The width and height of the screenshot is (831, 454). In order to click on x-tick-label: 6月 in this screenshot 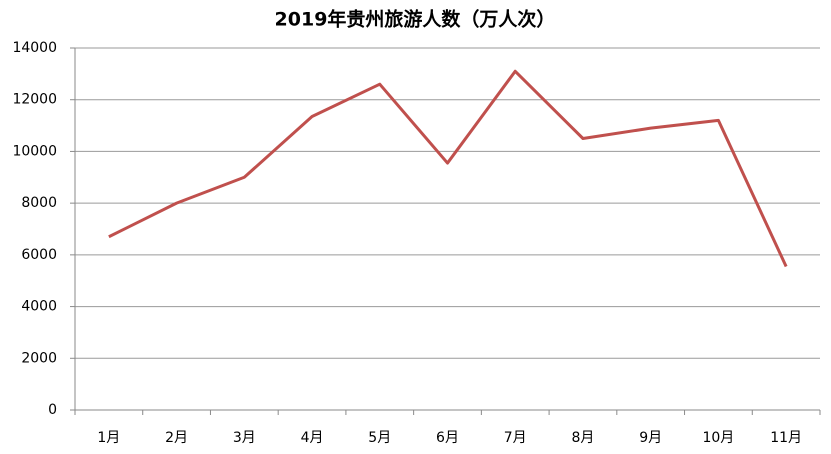, I will do `click(447, 438)`.